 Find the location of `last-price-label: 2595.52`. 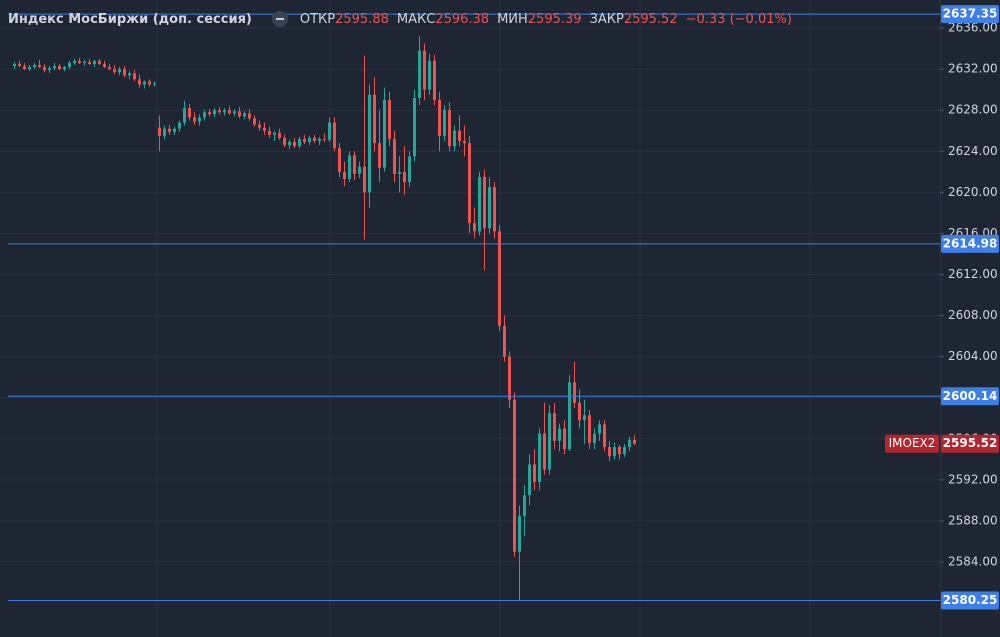

last-price-label: 2595.52 is located at coordinates (970, 443).